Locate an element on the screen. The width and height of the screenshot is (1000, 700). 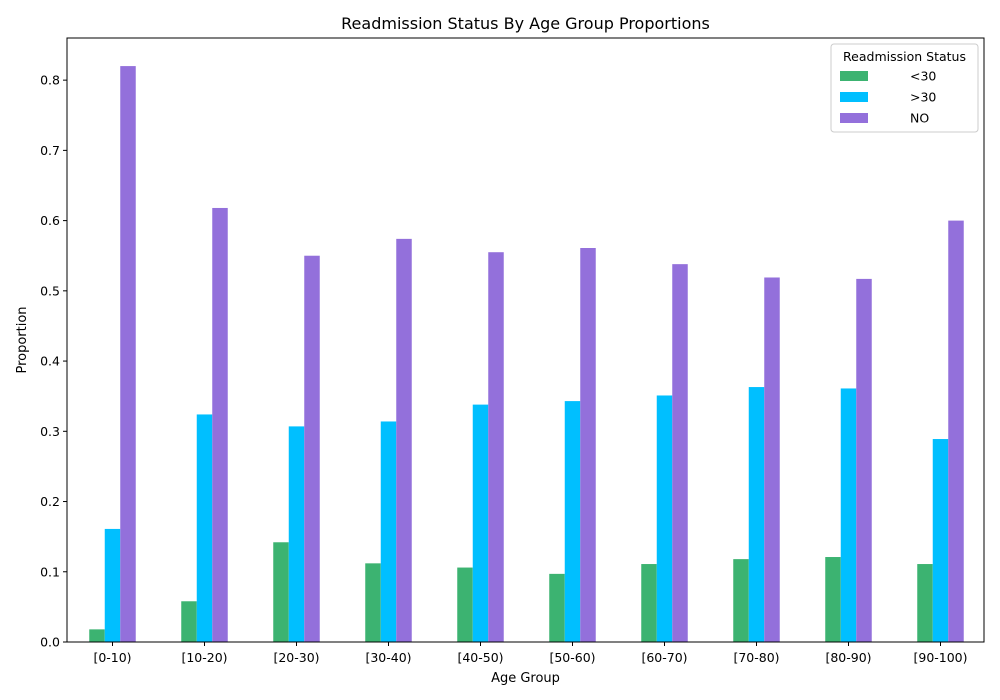
y-tick-label: 0.1 is located at coordinates (50, 571).